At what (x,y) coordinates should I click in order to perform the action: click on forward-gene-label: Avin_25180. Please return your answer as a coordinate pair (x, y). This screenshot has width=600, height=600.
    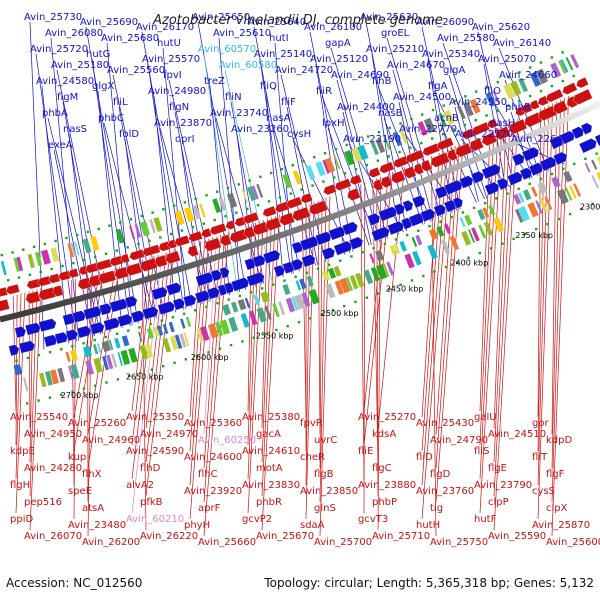
    Looking at the image, I should click on (80, 65).